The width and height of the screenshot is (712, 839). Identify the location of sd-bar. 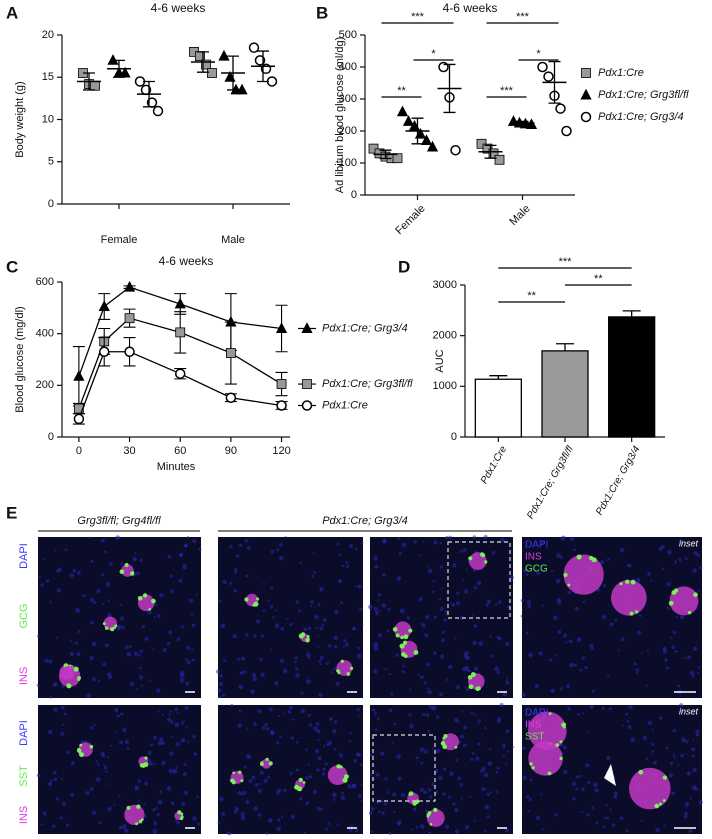
(119, 68).